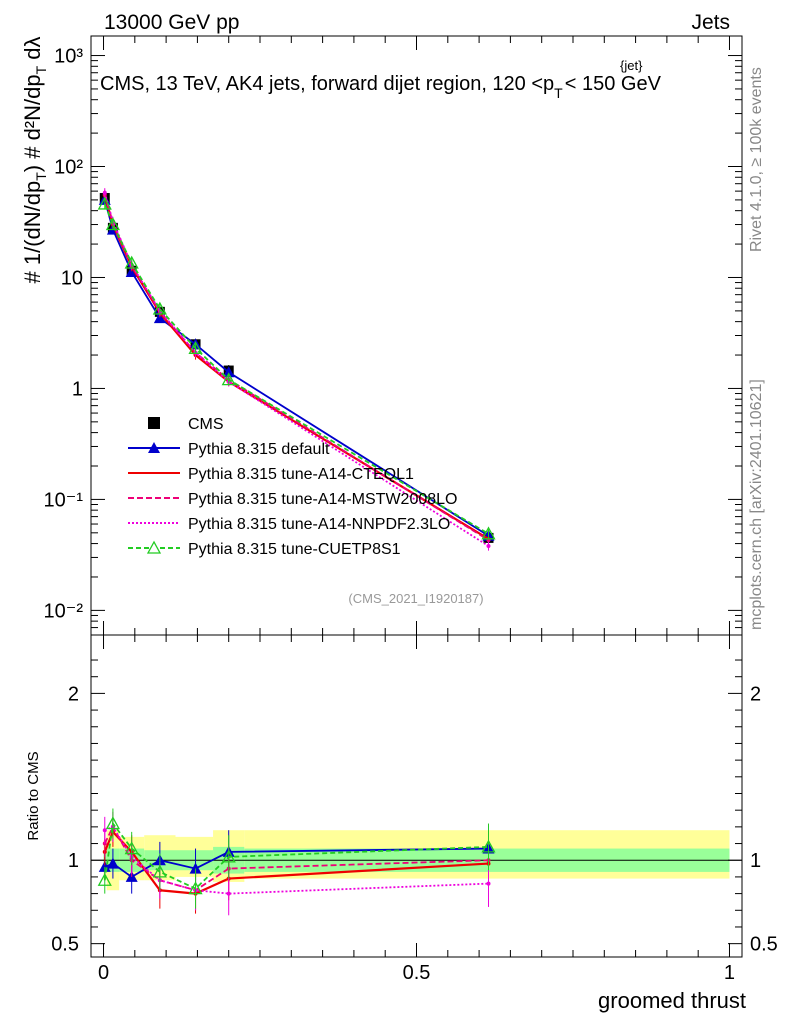 The width and height of the screenshot is (786, 1024). Describe the element at coordinates (416, 860) in the screenshot. I see `ratio-bands` at that location.